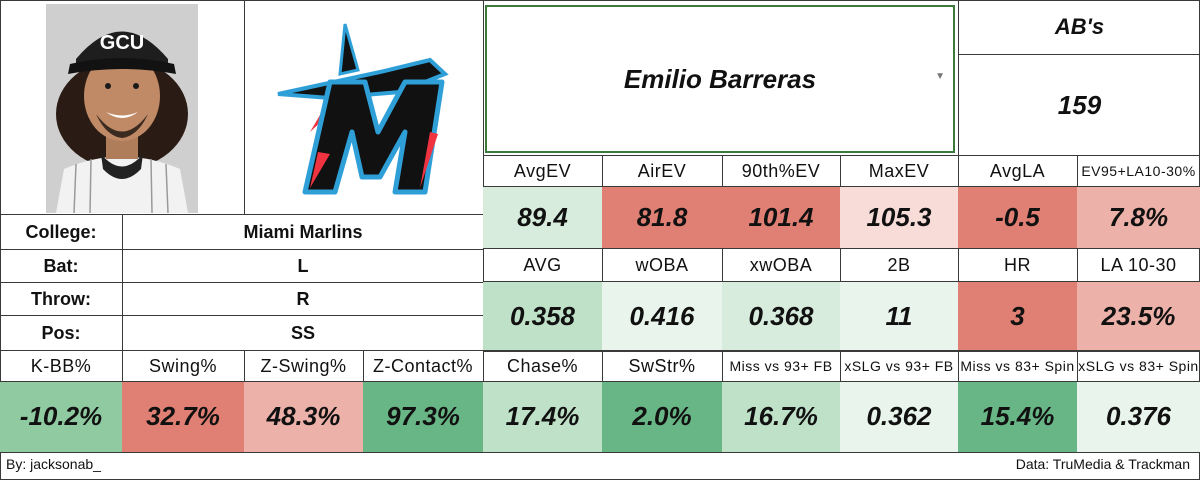 The width and height of the screenshot is (1200, 480). Describe the element at coordinates (1017, 366) in the screenshot. I see `discipline-header: Miss vs 83+ Spin` at that location.